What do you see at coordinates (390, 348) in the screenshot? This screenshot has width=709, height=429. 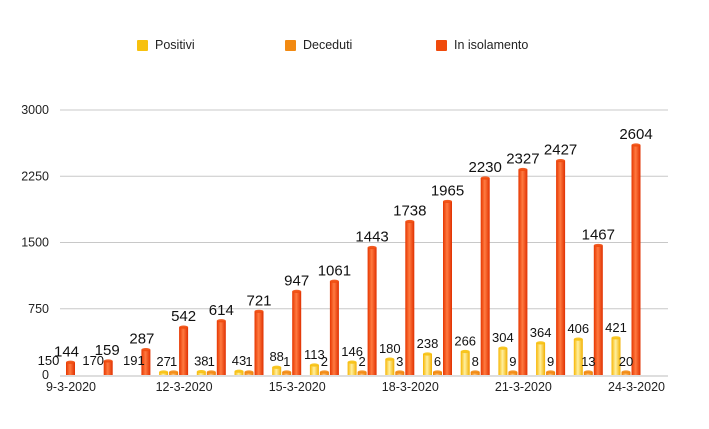 I see `data-label-positivi: 180` at bounding box center [390, 348].